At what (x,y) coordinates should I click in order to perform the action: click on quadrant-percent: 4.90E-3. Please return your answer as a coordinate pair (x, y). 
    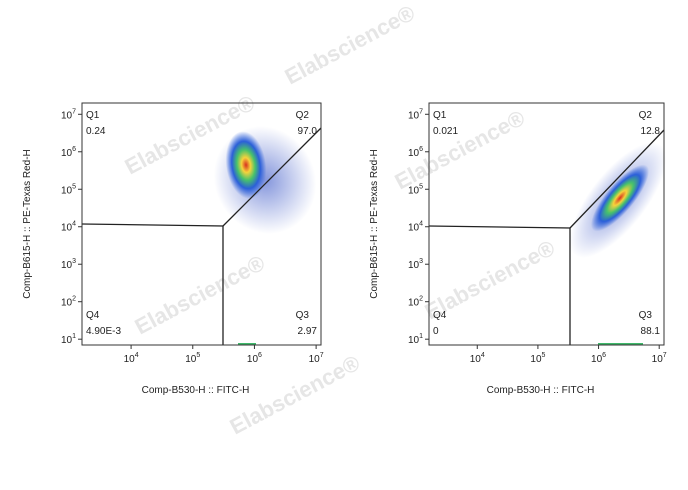
    Looking at the image, I should click on (103, 331).